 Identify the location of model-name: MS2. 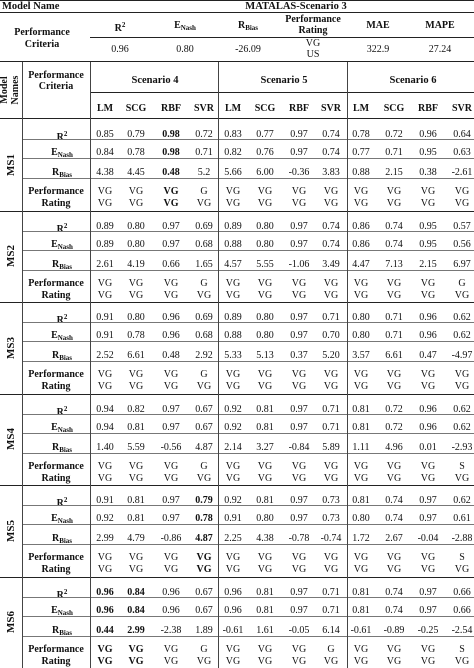
(11, 256).